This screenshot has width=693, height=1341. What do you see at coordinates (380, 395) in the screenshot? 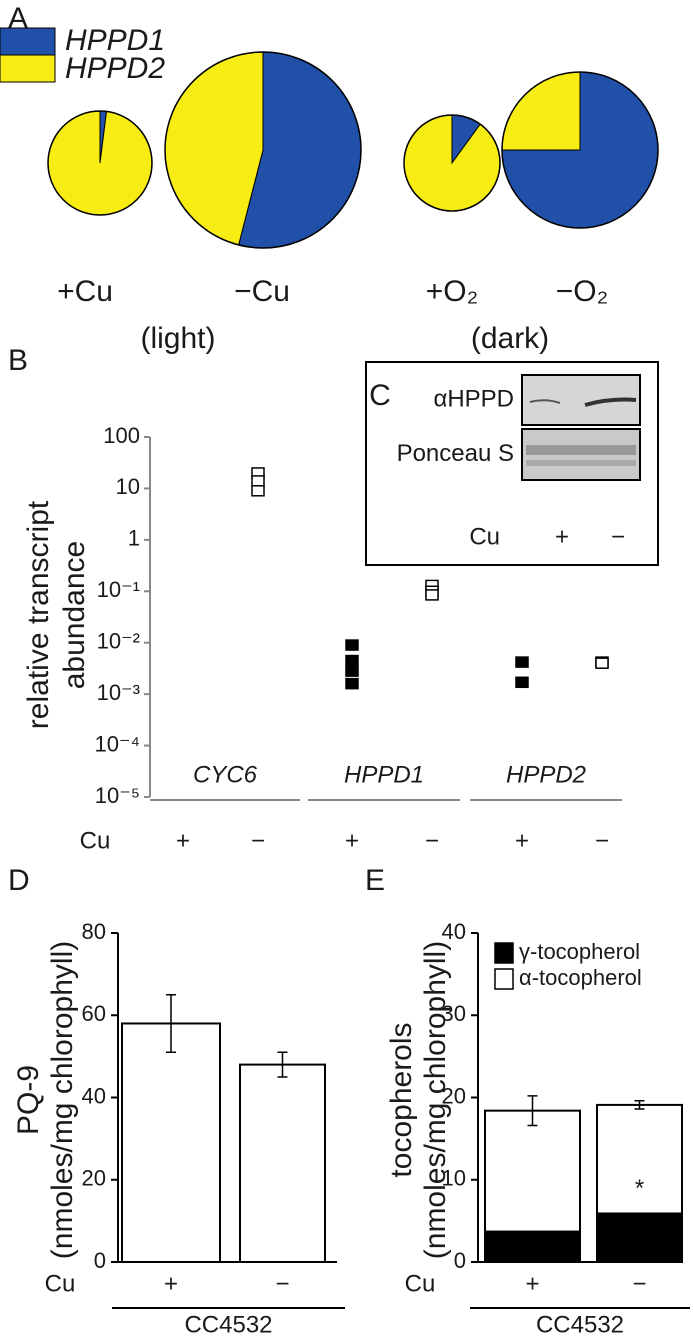
I see `panel-letter: C` at bounding box center [380, 395].